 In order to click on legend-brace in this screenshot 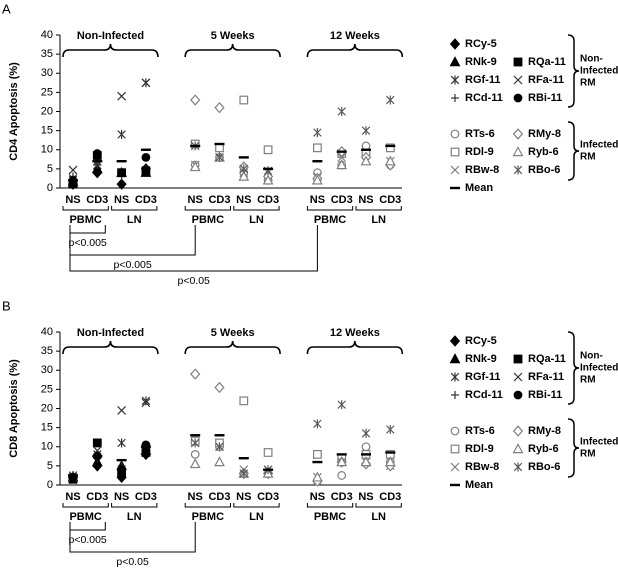, I will do `click(573, 368)`.